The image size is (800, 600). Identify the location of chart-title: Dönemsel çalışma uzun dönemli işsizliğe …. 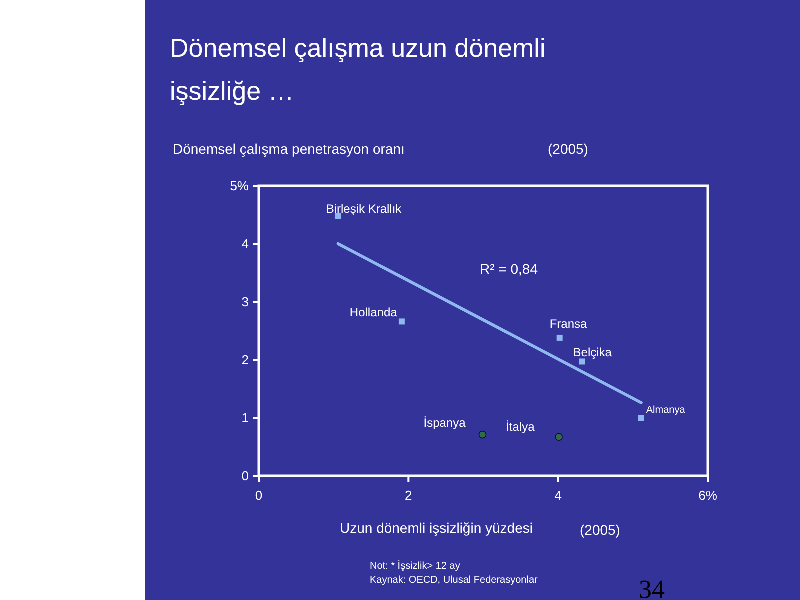
(358, 69).